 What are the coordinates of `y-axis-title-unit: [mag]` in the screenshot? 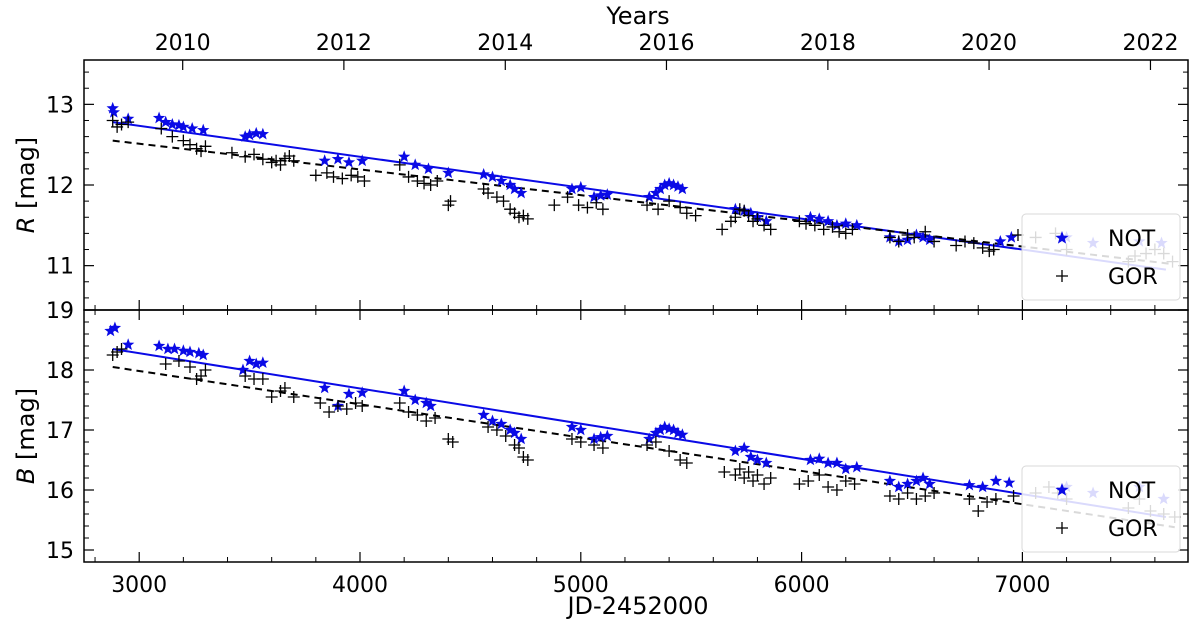 It's located at (26, 177).